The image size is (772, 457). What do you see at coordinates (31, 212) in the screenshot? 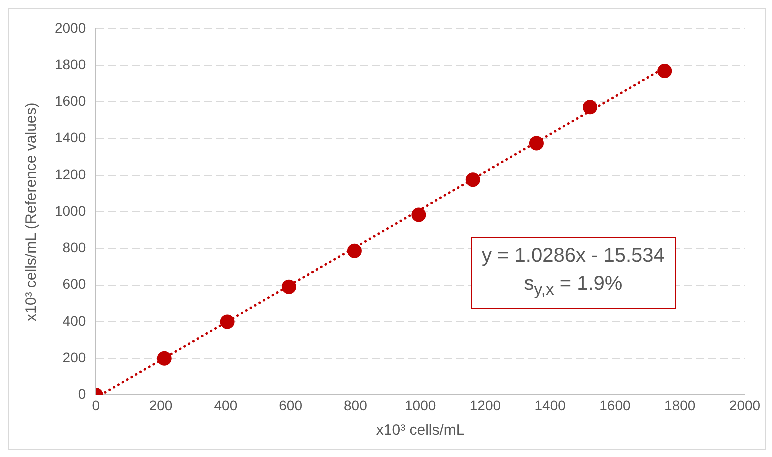
I see `y-axis-title: x10³ cells/mL (Reference values)` at bounding box center [31, 212].